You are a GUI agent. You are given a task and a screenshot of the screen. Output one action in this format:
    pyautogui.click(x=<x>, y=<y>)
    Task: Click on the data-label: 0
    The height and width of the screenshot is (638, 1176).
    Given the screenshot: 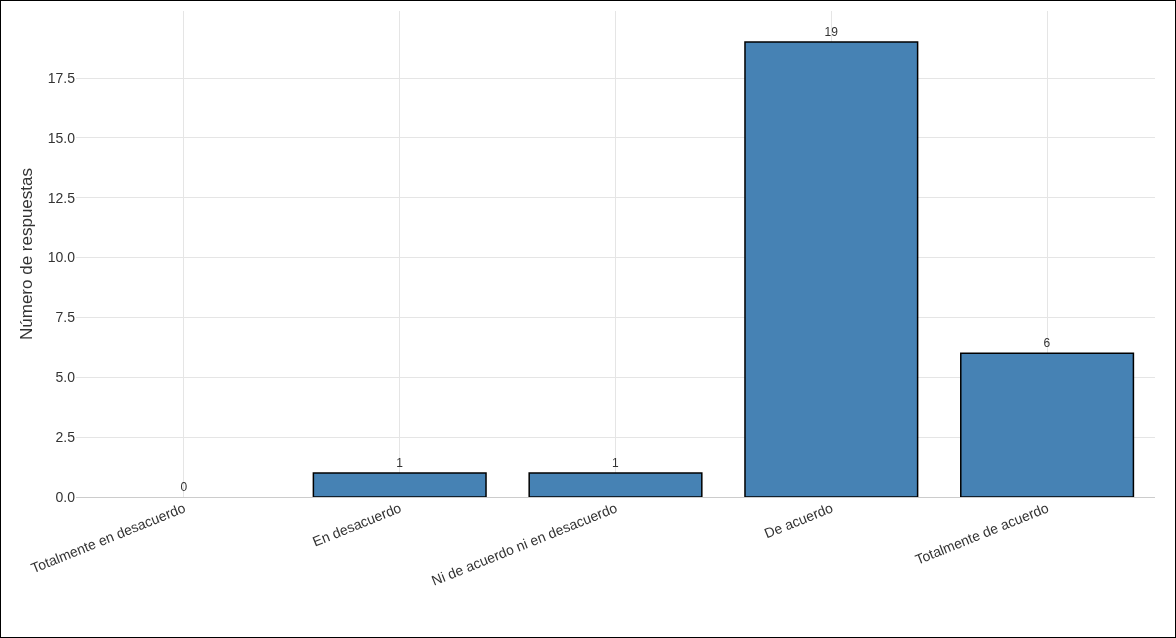 What is the action you would take?
    pyautogui.click(x=184, y=487)
    